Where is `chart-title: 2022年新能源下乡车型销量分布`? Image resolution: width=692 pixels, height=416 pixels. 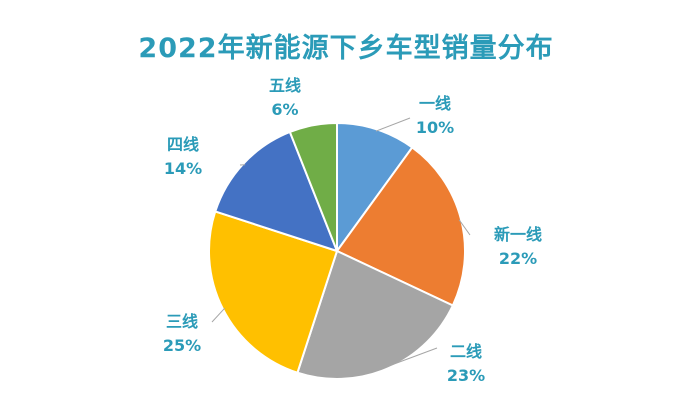
chart-title: 2022年新能源下乡车型销量分布 is located at coordinates (346, 48).